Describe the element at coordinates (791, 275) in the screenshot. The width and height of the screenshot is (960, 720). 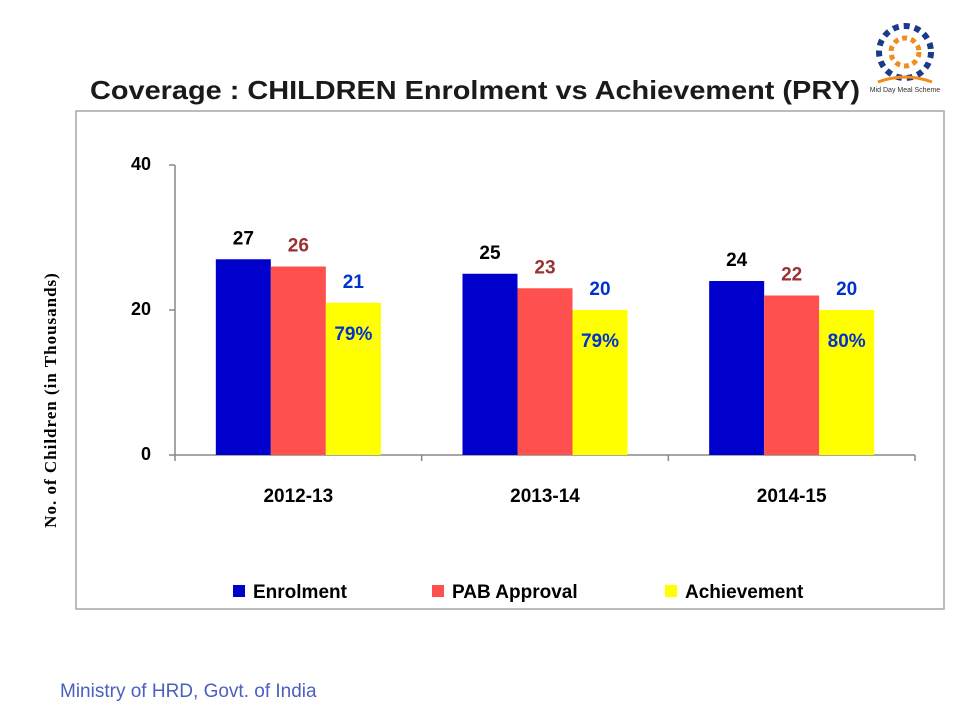
I see `data-label: 22` at that location.